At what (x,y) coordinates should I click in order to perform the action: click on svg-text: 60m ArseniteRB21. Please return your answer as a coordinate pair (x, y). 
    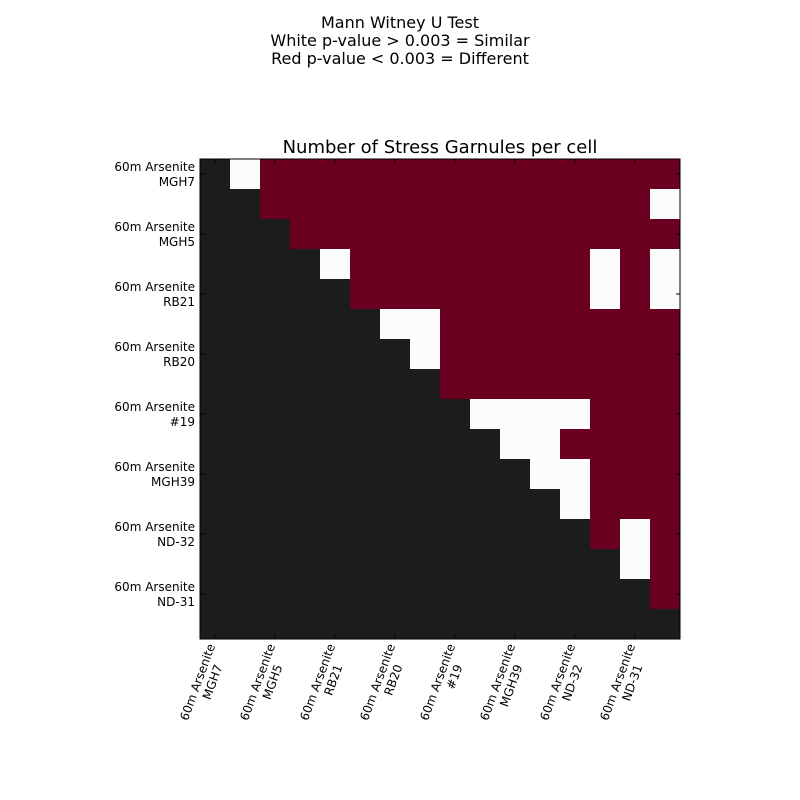
    Looking at the image, I should click on (324, 684).